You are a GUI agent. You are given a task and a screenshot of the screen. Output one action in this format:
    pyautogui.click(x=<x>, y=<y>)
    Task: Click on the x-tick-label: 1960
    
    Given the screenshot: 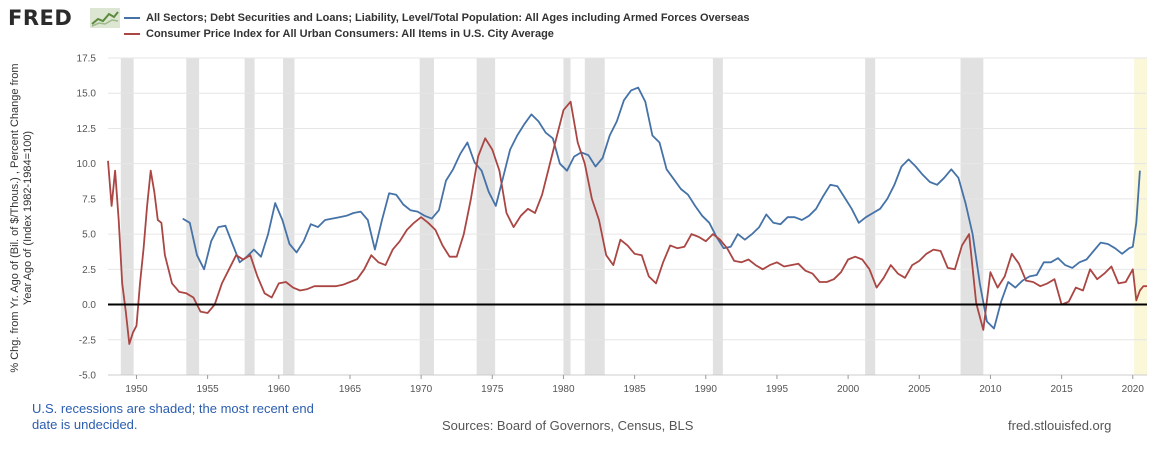 What is the action you would take?
    pyautogui.click(x=279, y=389)
    